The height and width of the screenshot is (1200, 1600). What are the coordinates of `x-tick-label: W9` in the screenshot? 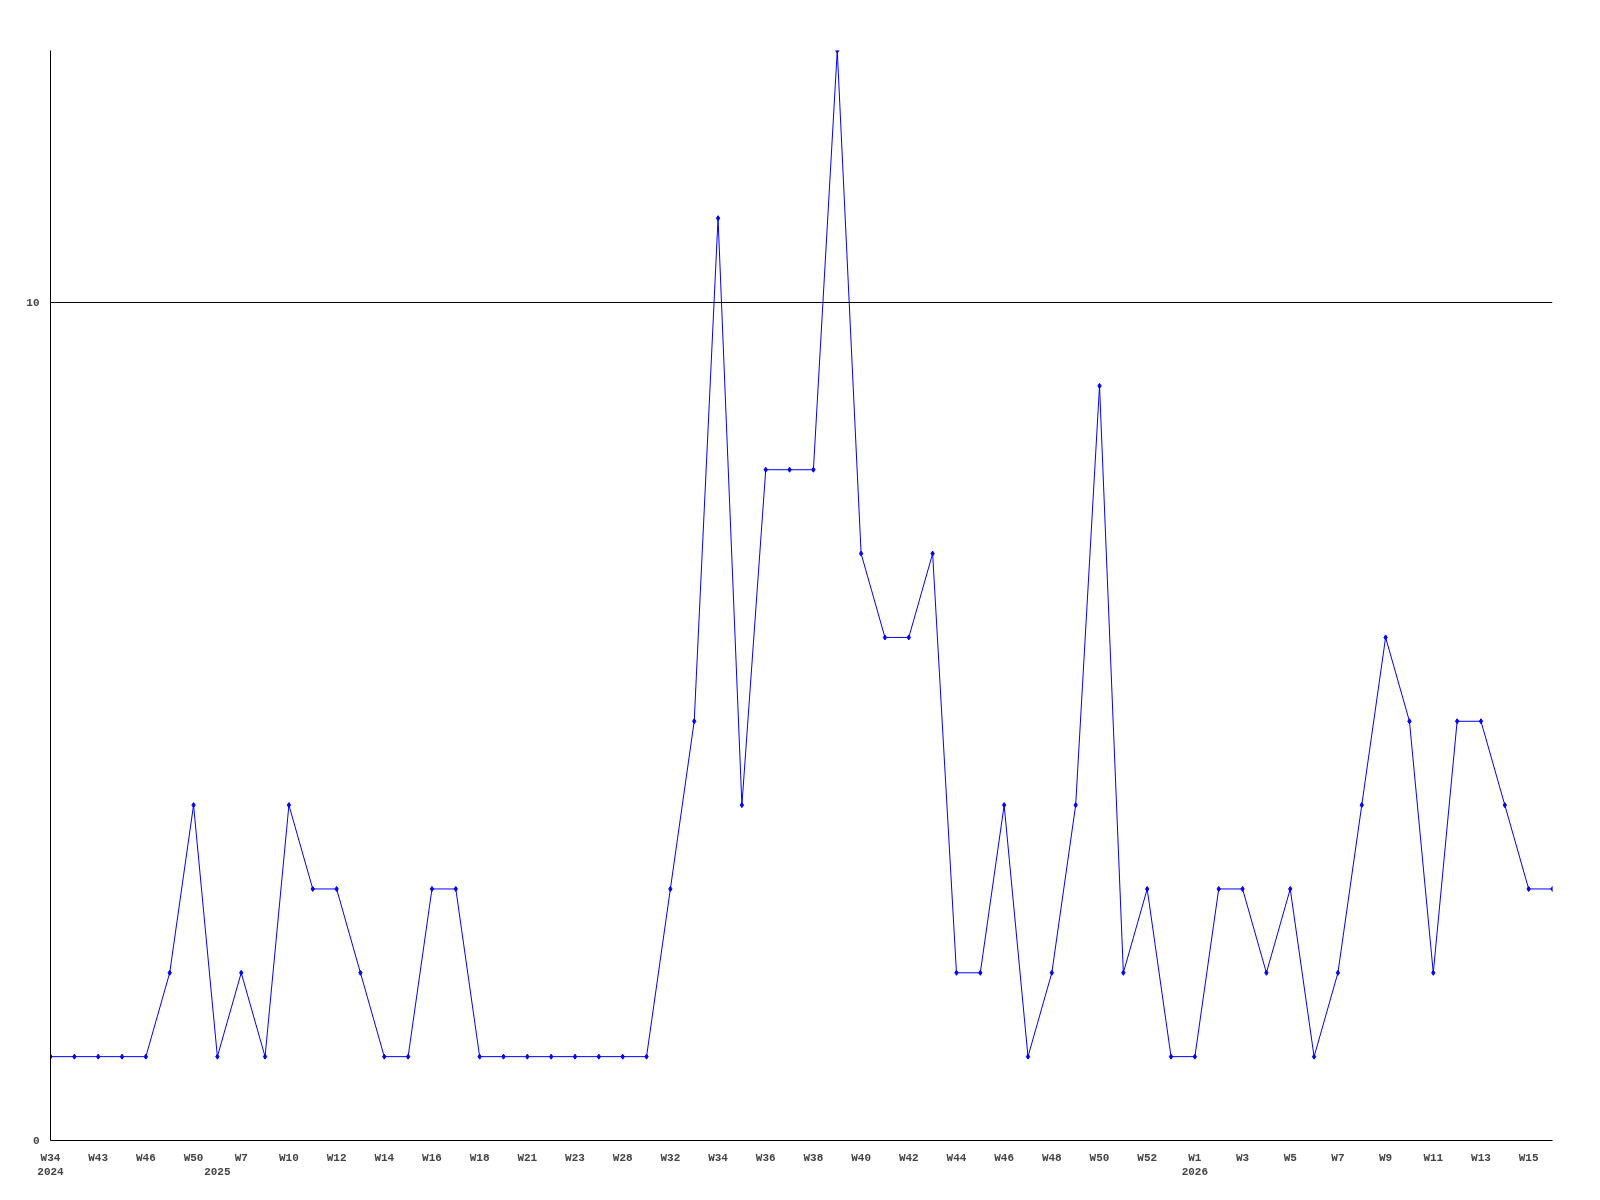 It's located at (1386, 1157).